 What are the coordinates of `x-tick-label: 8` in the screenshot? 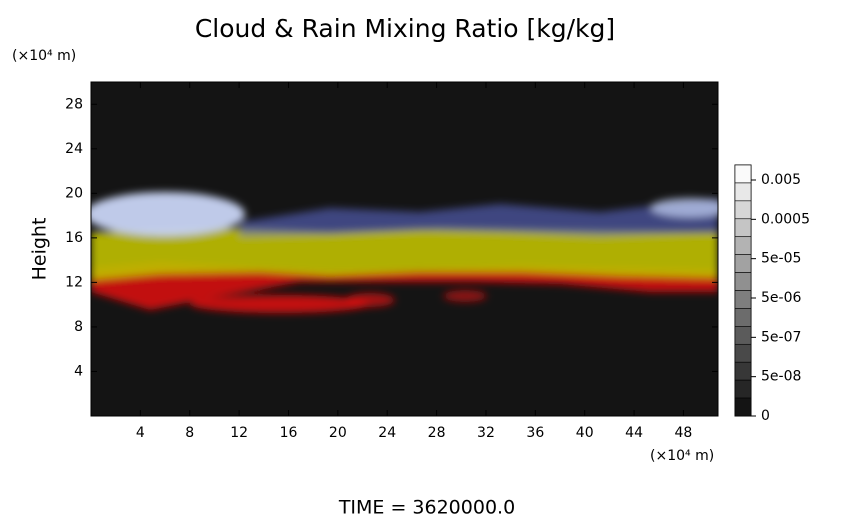 It's located at (189, 433).